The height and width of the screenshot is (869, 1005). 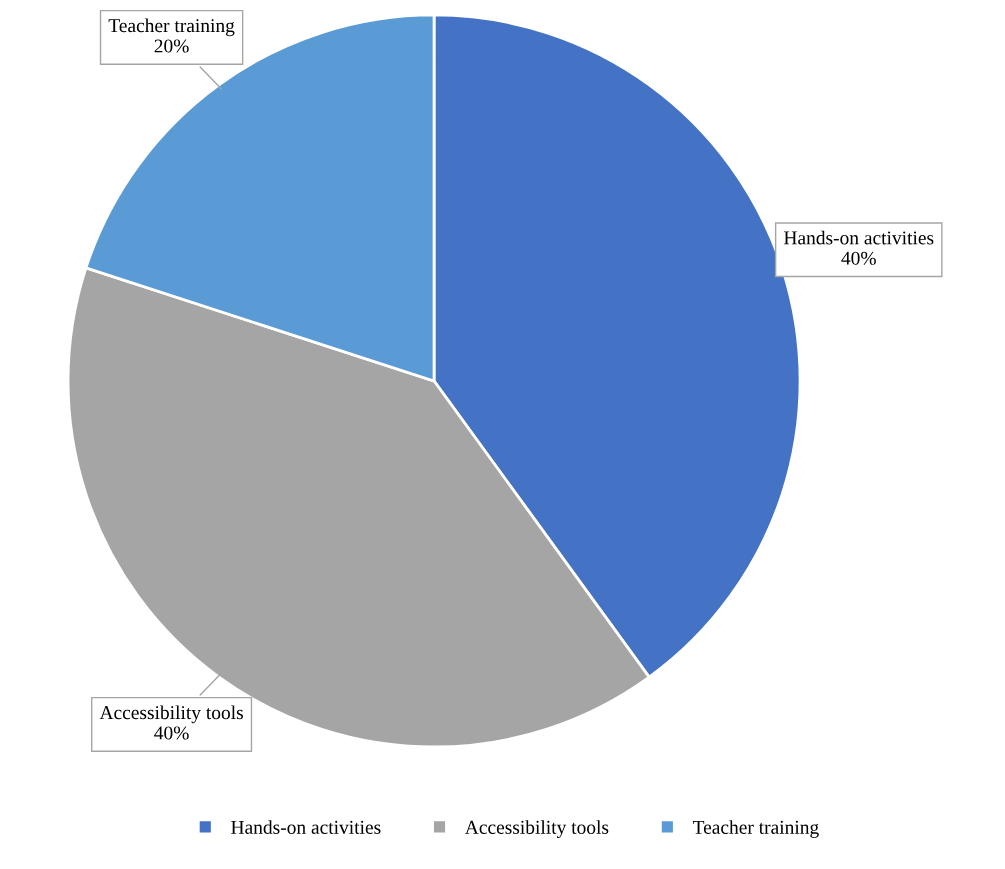 What do you see at coordinates (536, 829) in the screenshot?
I see `legend-label: Accessibility tools` at bounding box center [536, 829].